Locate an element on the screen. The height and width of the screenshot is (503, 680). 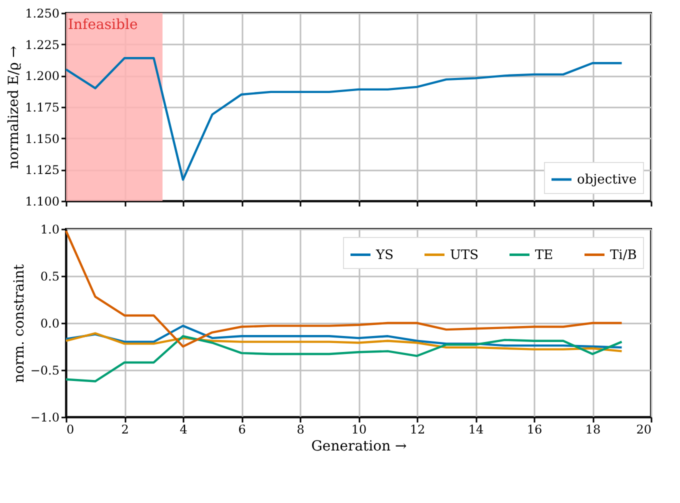
x-tick-label: 20 is located at coordinates (644, 429).